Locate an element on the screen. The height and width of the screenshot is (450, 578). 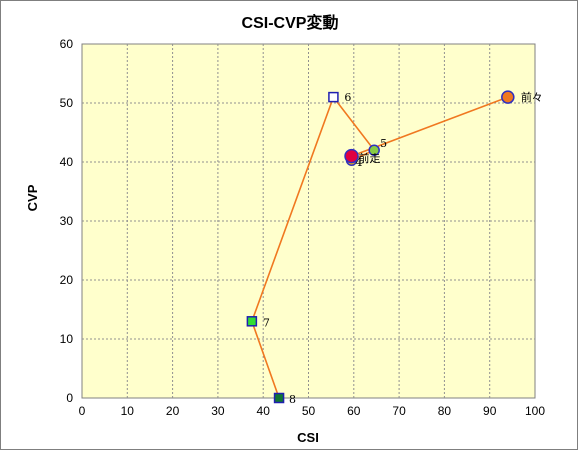
y-tick-label: 50 is located at coordinates (67, 103).